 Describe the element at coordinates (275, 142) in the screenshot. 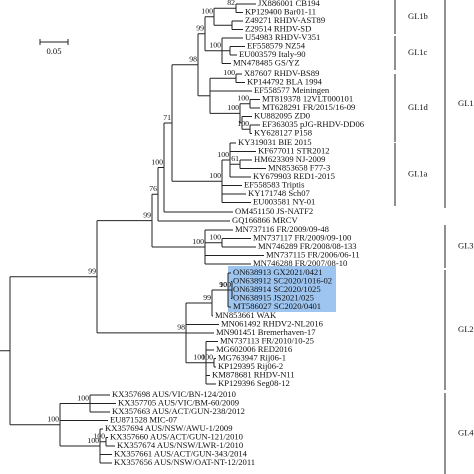

I see `leaf-label: KY319031 BIE 2015` at that location.